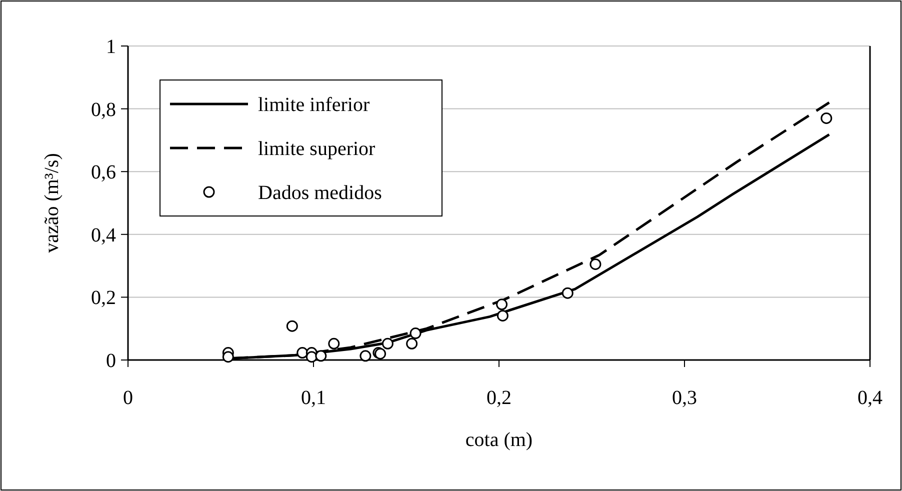 The width and height of the screenshot is (902, 491). Describe the element at coordinates (499, 398) in the screenshot. I see `x-tick-label: 0,2` at that location.